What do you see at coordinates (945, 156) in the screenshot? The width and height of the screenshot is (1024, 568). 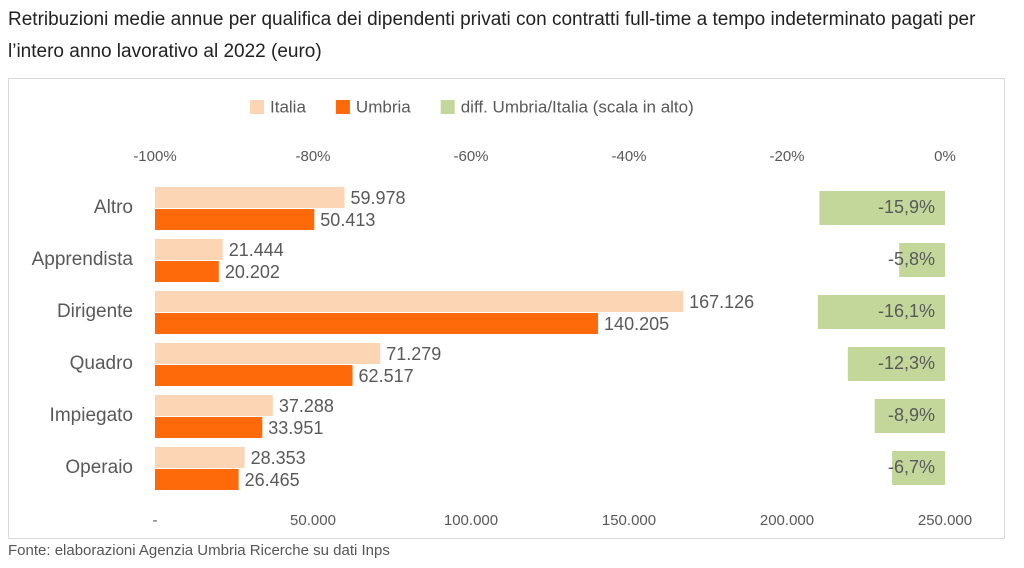 I see `x2-tick-label: 0%` at bounding box center [945, 156].